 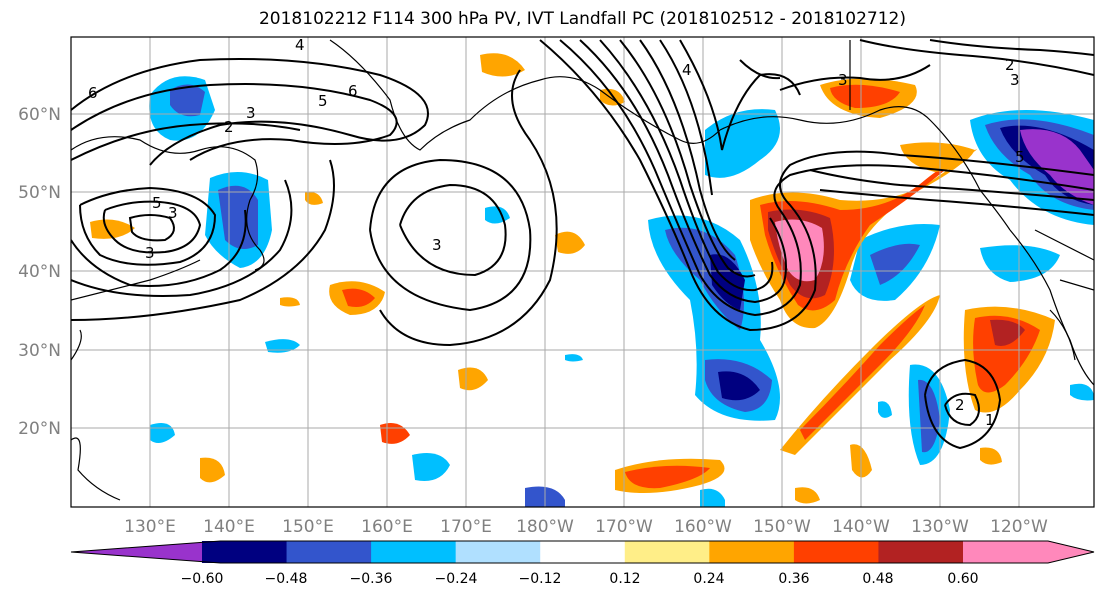 I want to click on lat-label: 30°N, so click(x=39, y=351).